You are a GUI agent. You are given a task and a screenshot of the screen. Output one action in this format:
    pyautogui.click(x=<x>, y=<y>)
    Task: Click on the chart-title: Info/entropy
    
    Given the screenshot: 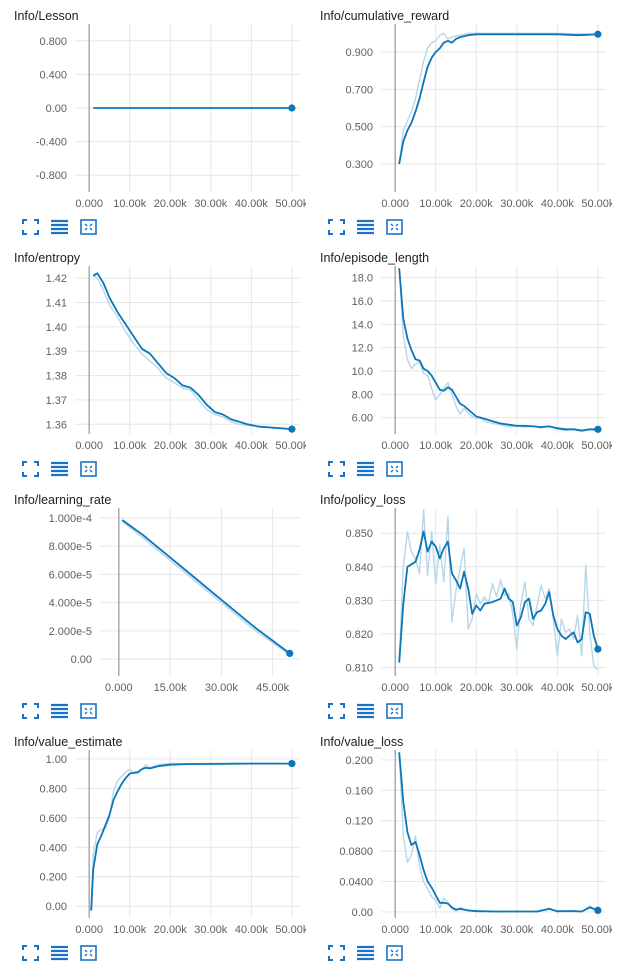 What is the action you would take?
    pyautogui.click(x=47, y=258)
    